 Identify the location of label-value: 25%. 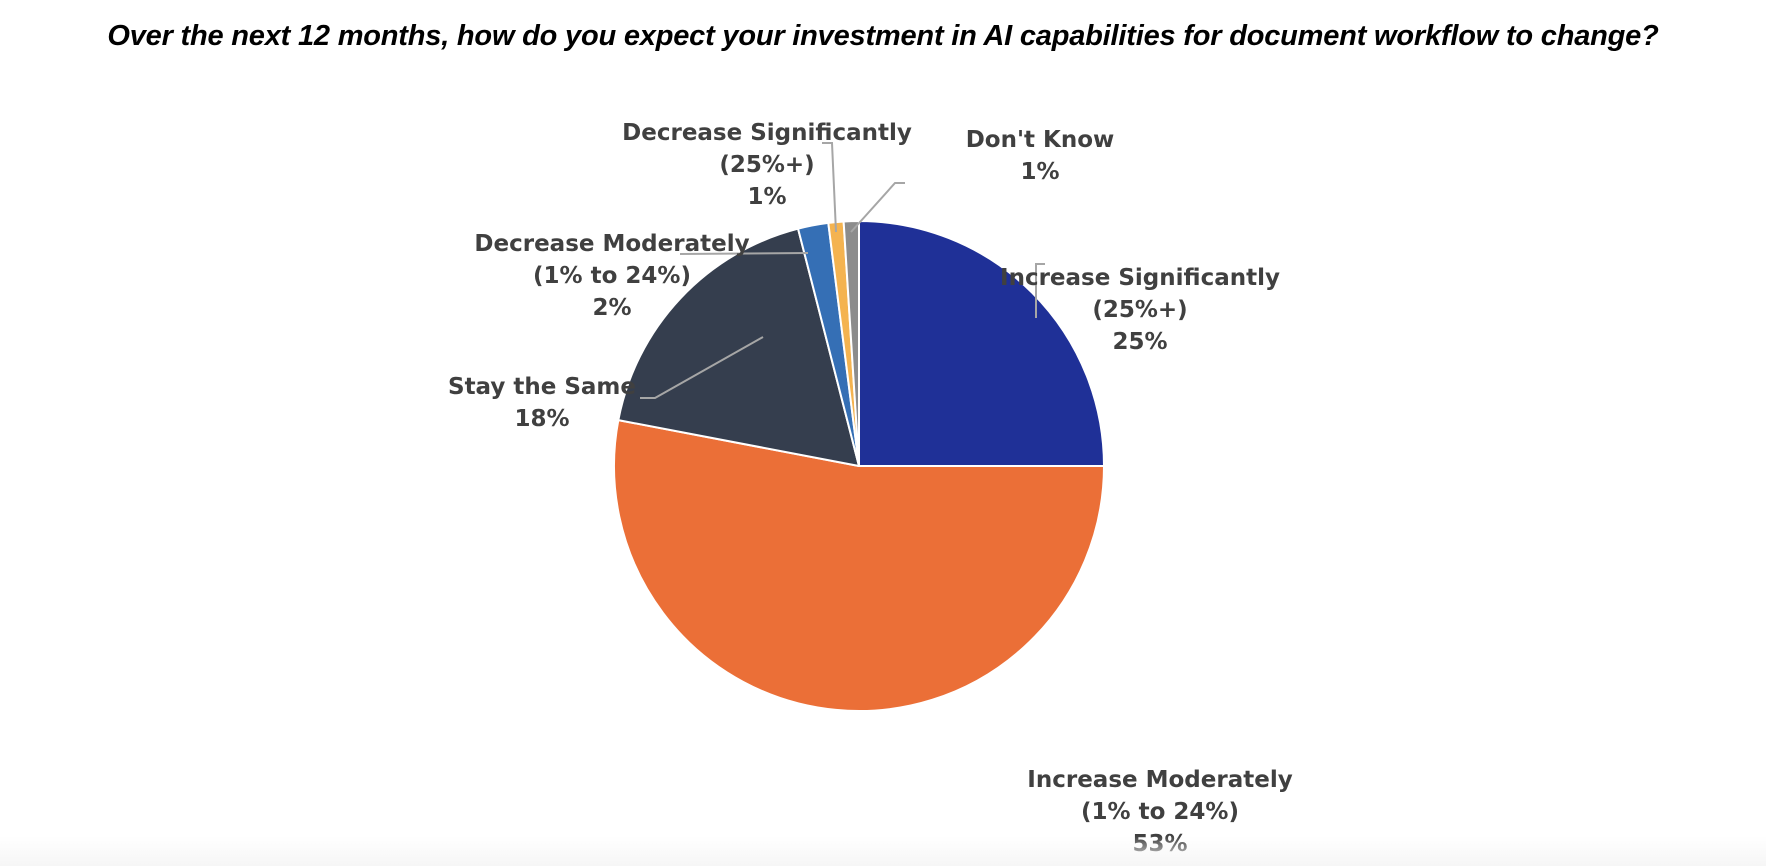
(1140, 342).